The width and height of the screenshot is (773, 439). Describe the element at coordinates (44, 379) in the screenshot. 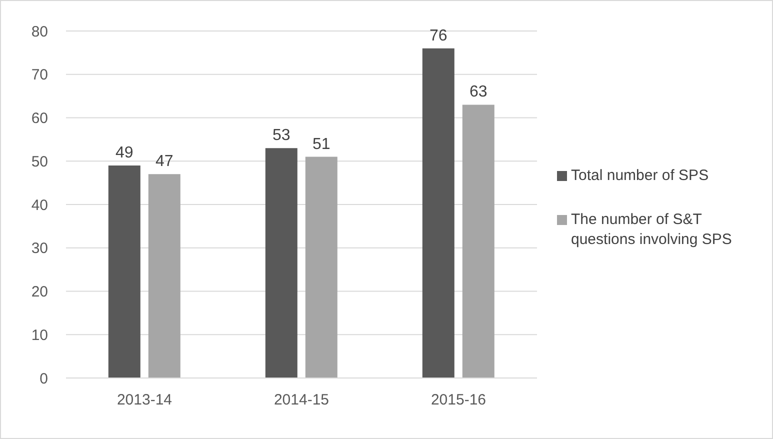

I see `y-tick-label: 0` at that location.